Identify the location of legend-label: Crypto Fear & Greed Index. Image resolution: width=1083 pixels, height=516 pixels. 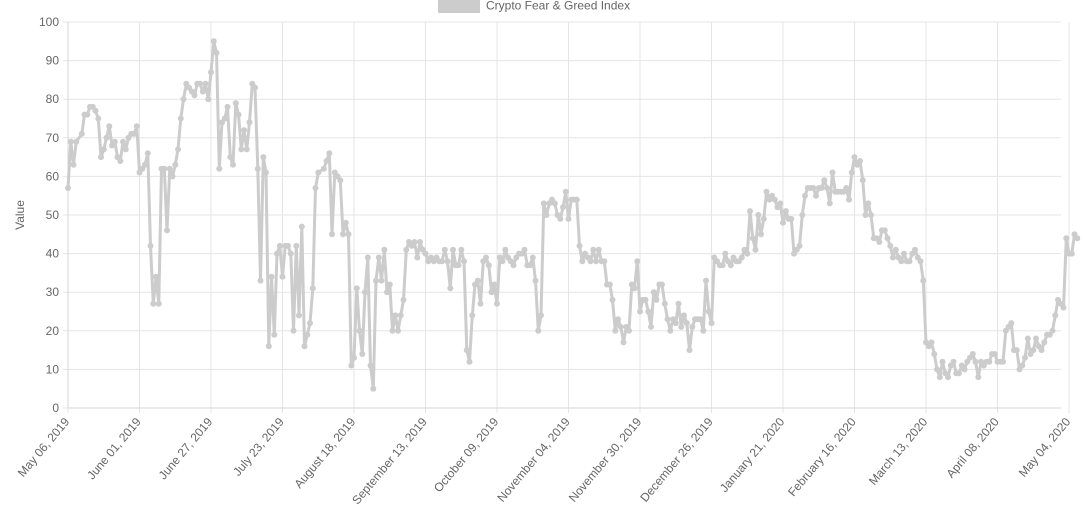
(558, 6).